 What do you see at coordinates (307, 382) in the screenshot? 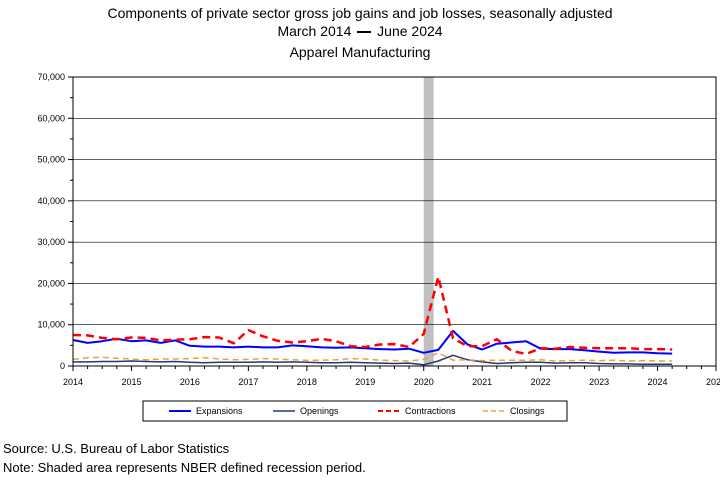
I see `x-tick-label: 2018` at bounding box center [307, 382].